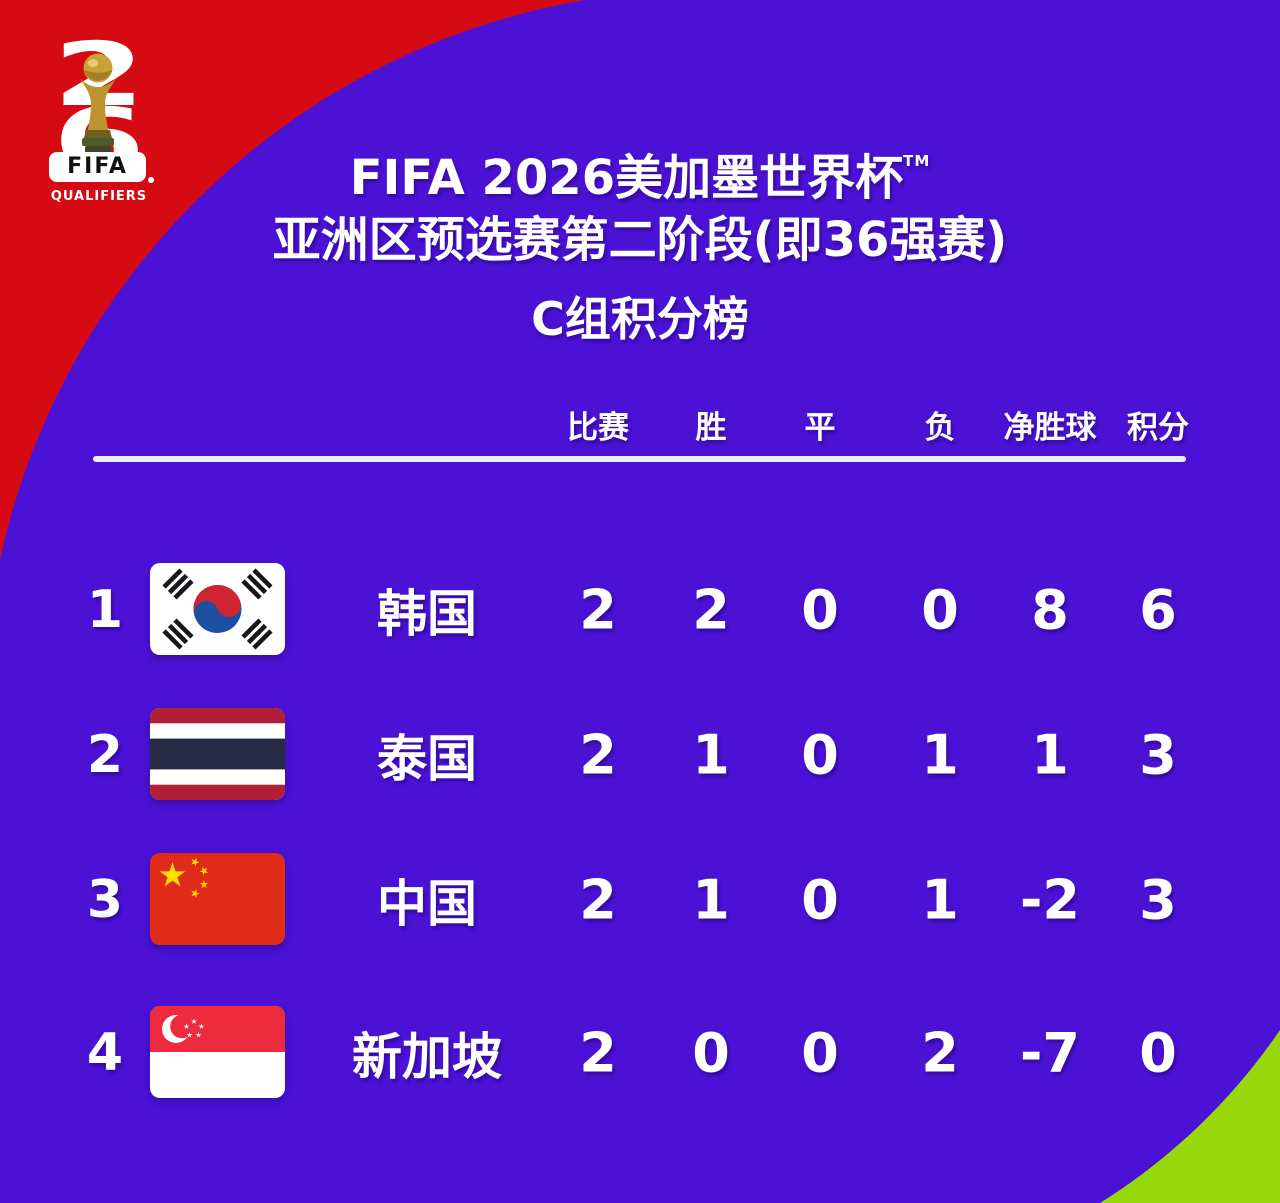 Image resolution: width=1280 pixels, height=1203 pixels. What do you see at coordinates (151, 180) in the screenshot?
I see `fifa-logo-dot` at bounding box center [151, 180].